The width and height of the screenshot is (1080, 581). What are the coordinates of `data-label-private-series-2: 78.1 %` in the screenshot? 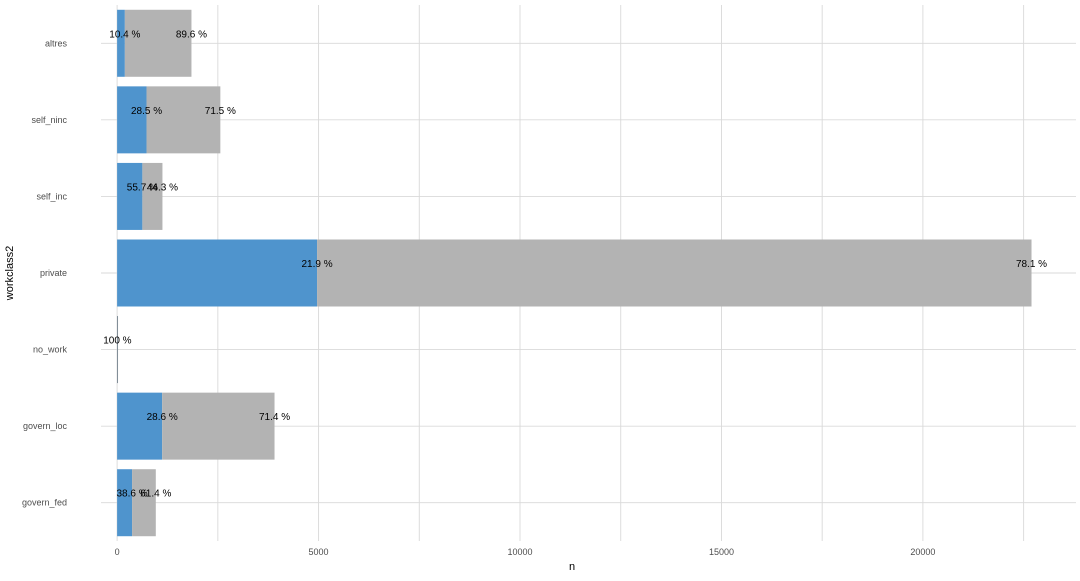 It's located at (1031, 264).